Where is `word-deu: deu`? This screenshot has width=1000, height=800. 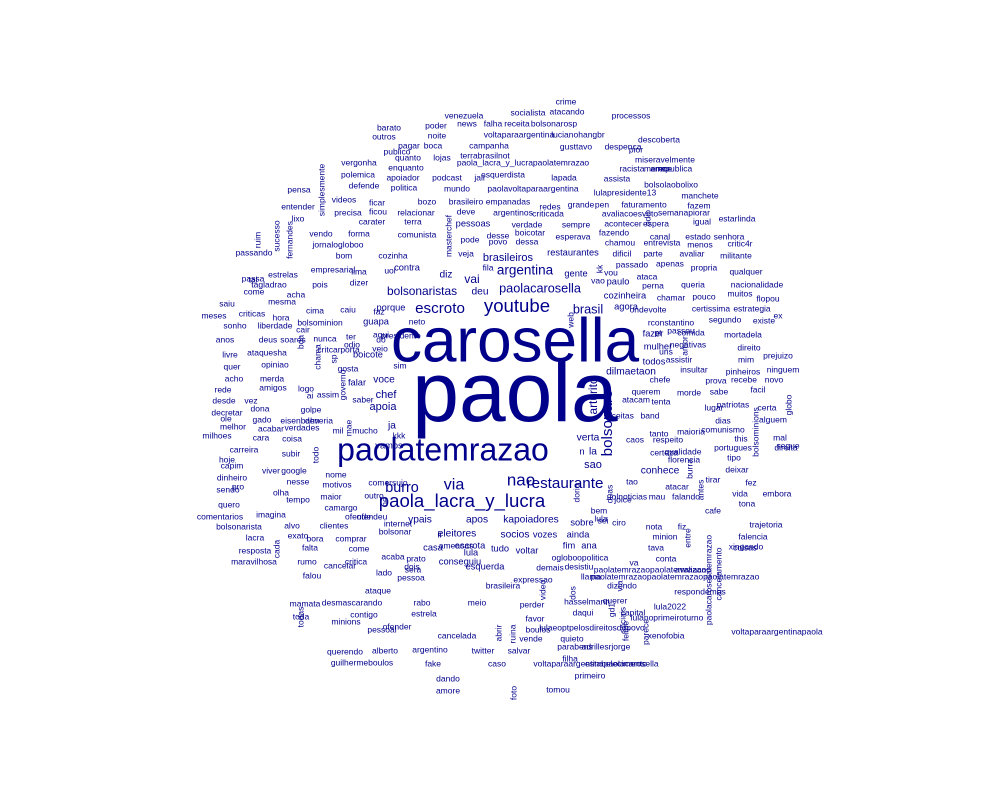 word-deu: deu is located at coordinates (480, 292).